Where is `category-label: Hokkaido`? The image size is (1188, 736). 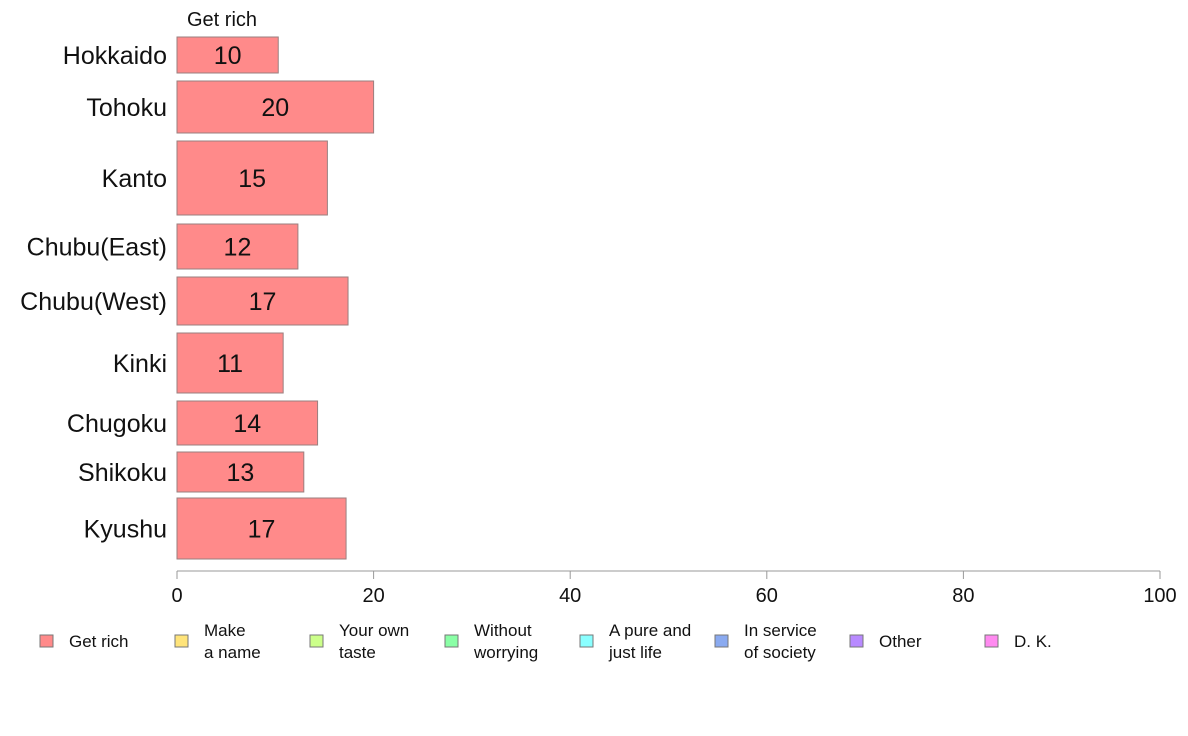 category-label: Hokkaido is located at coordinates (115, 56).